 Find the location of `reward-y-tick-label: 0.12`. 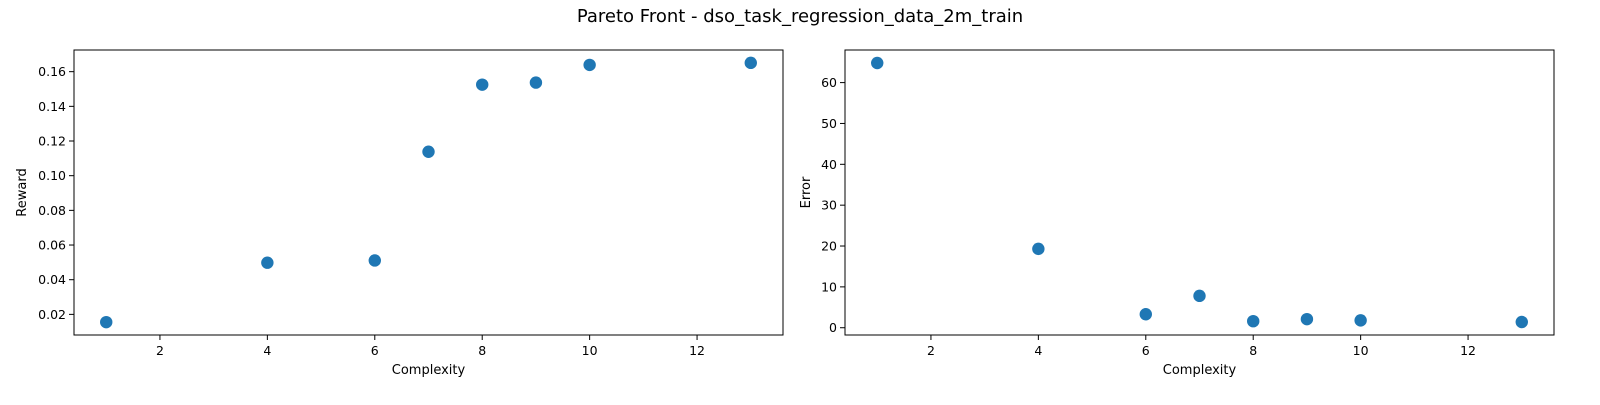

reward-y-tick-label: 0.12 is located at coordinates (52, 141).